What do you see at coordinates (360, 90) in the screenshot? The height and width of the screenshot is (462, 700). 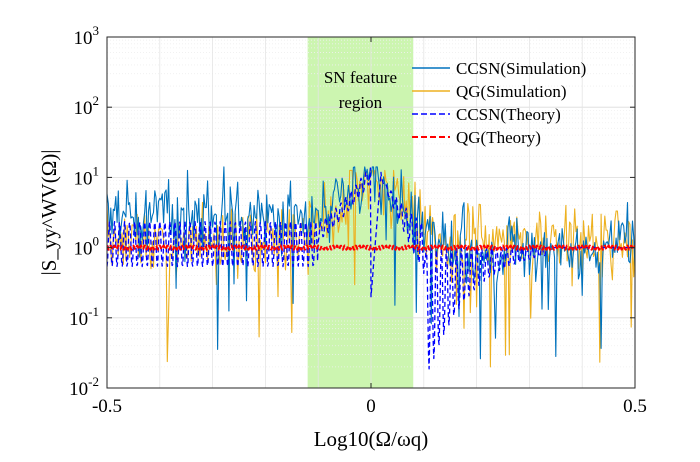 I see `annotation: SN feature region` at bounding box center [360, 90].